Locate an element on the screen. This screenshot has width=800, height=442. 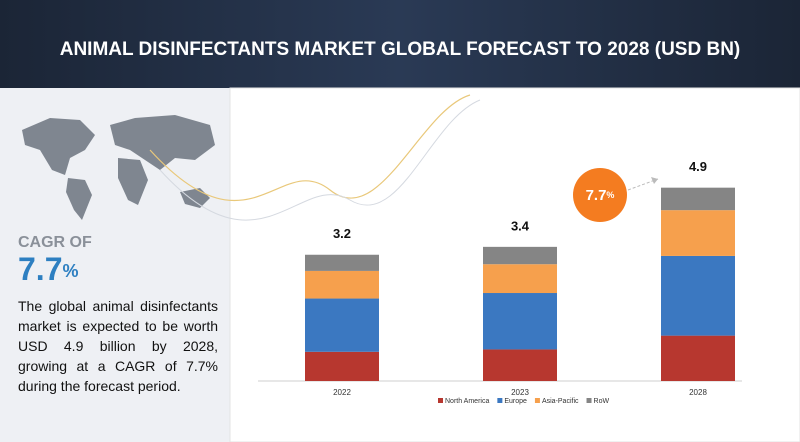
x-tick-label: 2022 is located at coordinates (342, 392).